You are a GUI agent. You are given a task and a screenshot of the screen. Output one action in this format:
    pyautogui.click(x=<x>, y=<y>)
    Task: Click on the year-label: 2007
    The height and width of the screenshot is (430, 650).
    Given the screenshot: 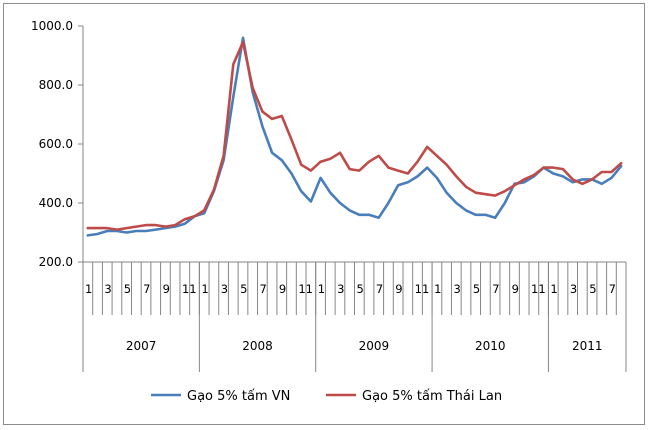 What is the action you would take?
    pyautogui.click(x=141, y=346)
    